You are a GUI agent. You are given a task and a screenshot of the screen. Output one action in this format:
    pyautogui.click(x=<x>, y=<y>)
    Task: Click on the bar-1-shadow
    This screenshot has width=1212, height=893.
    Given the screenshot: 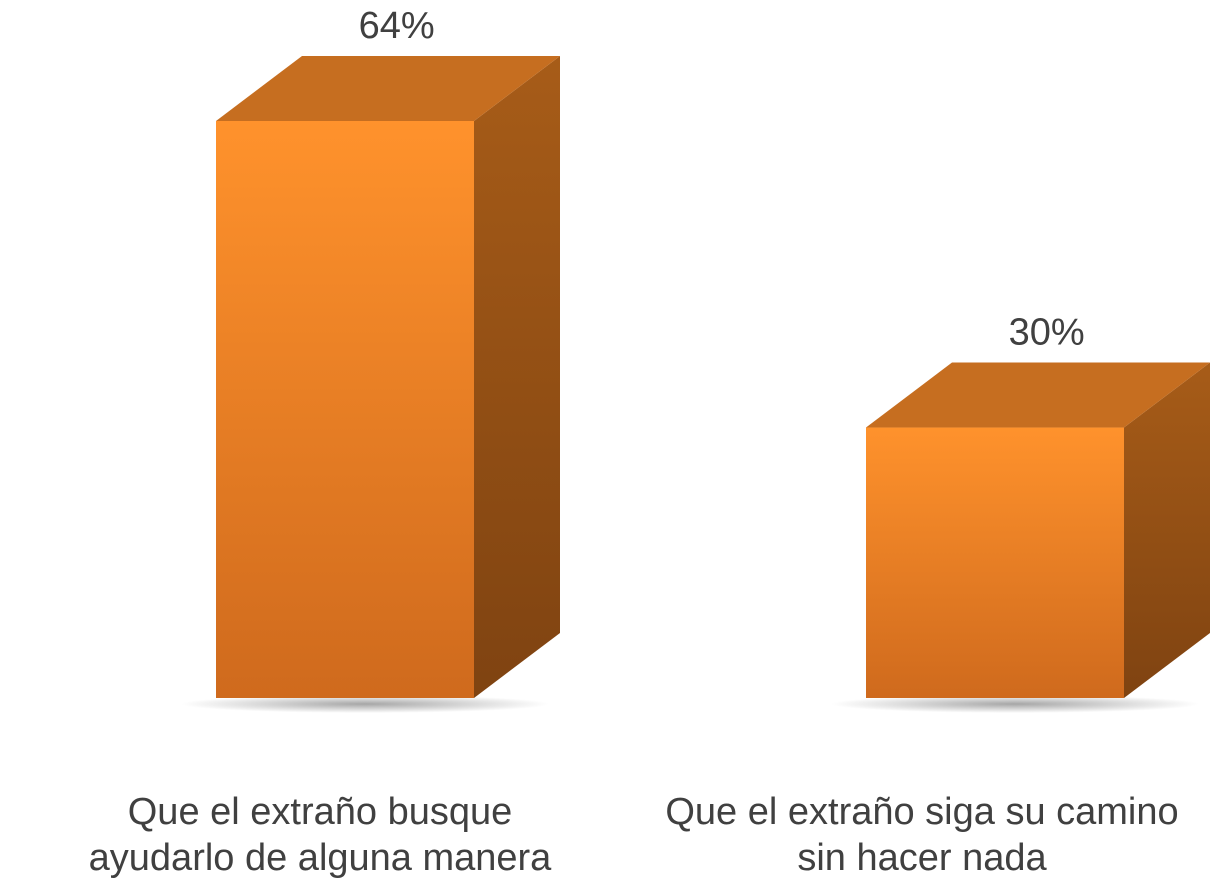 What is the action you would take?
    pyautogui.click(x=1015, y=704)
    